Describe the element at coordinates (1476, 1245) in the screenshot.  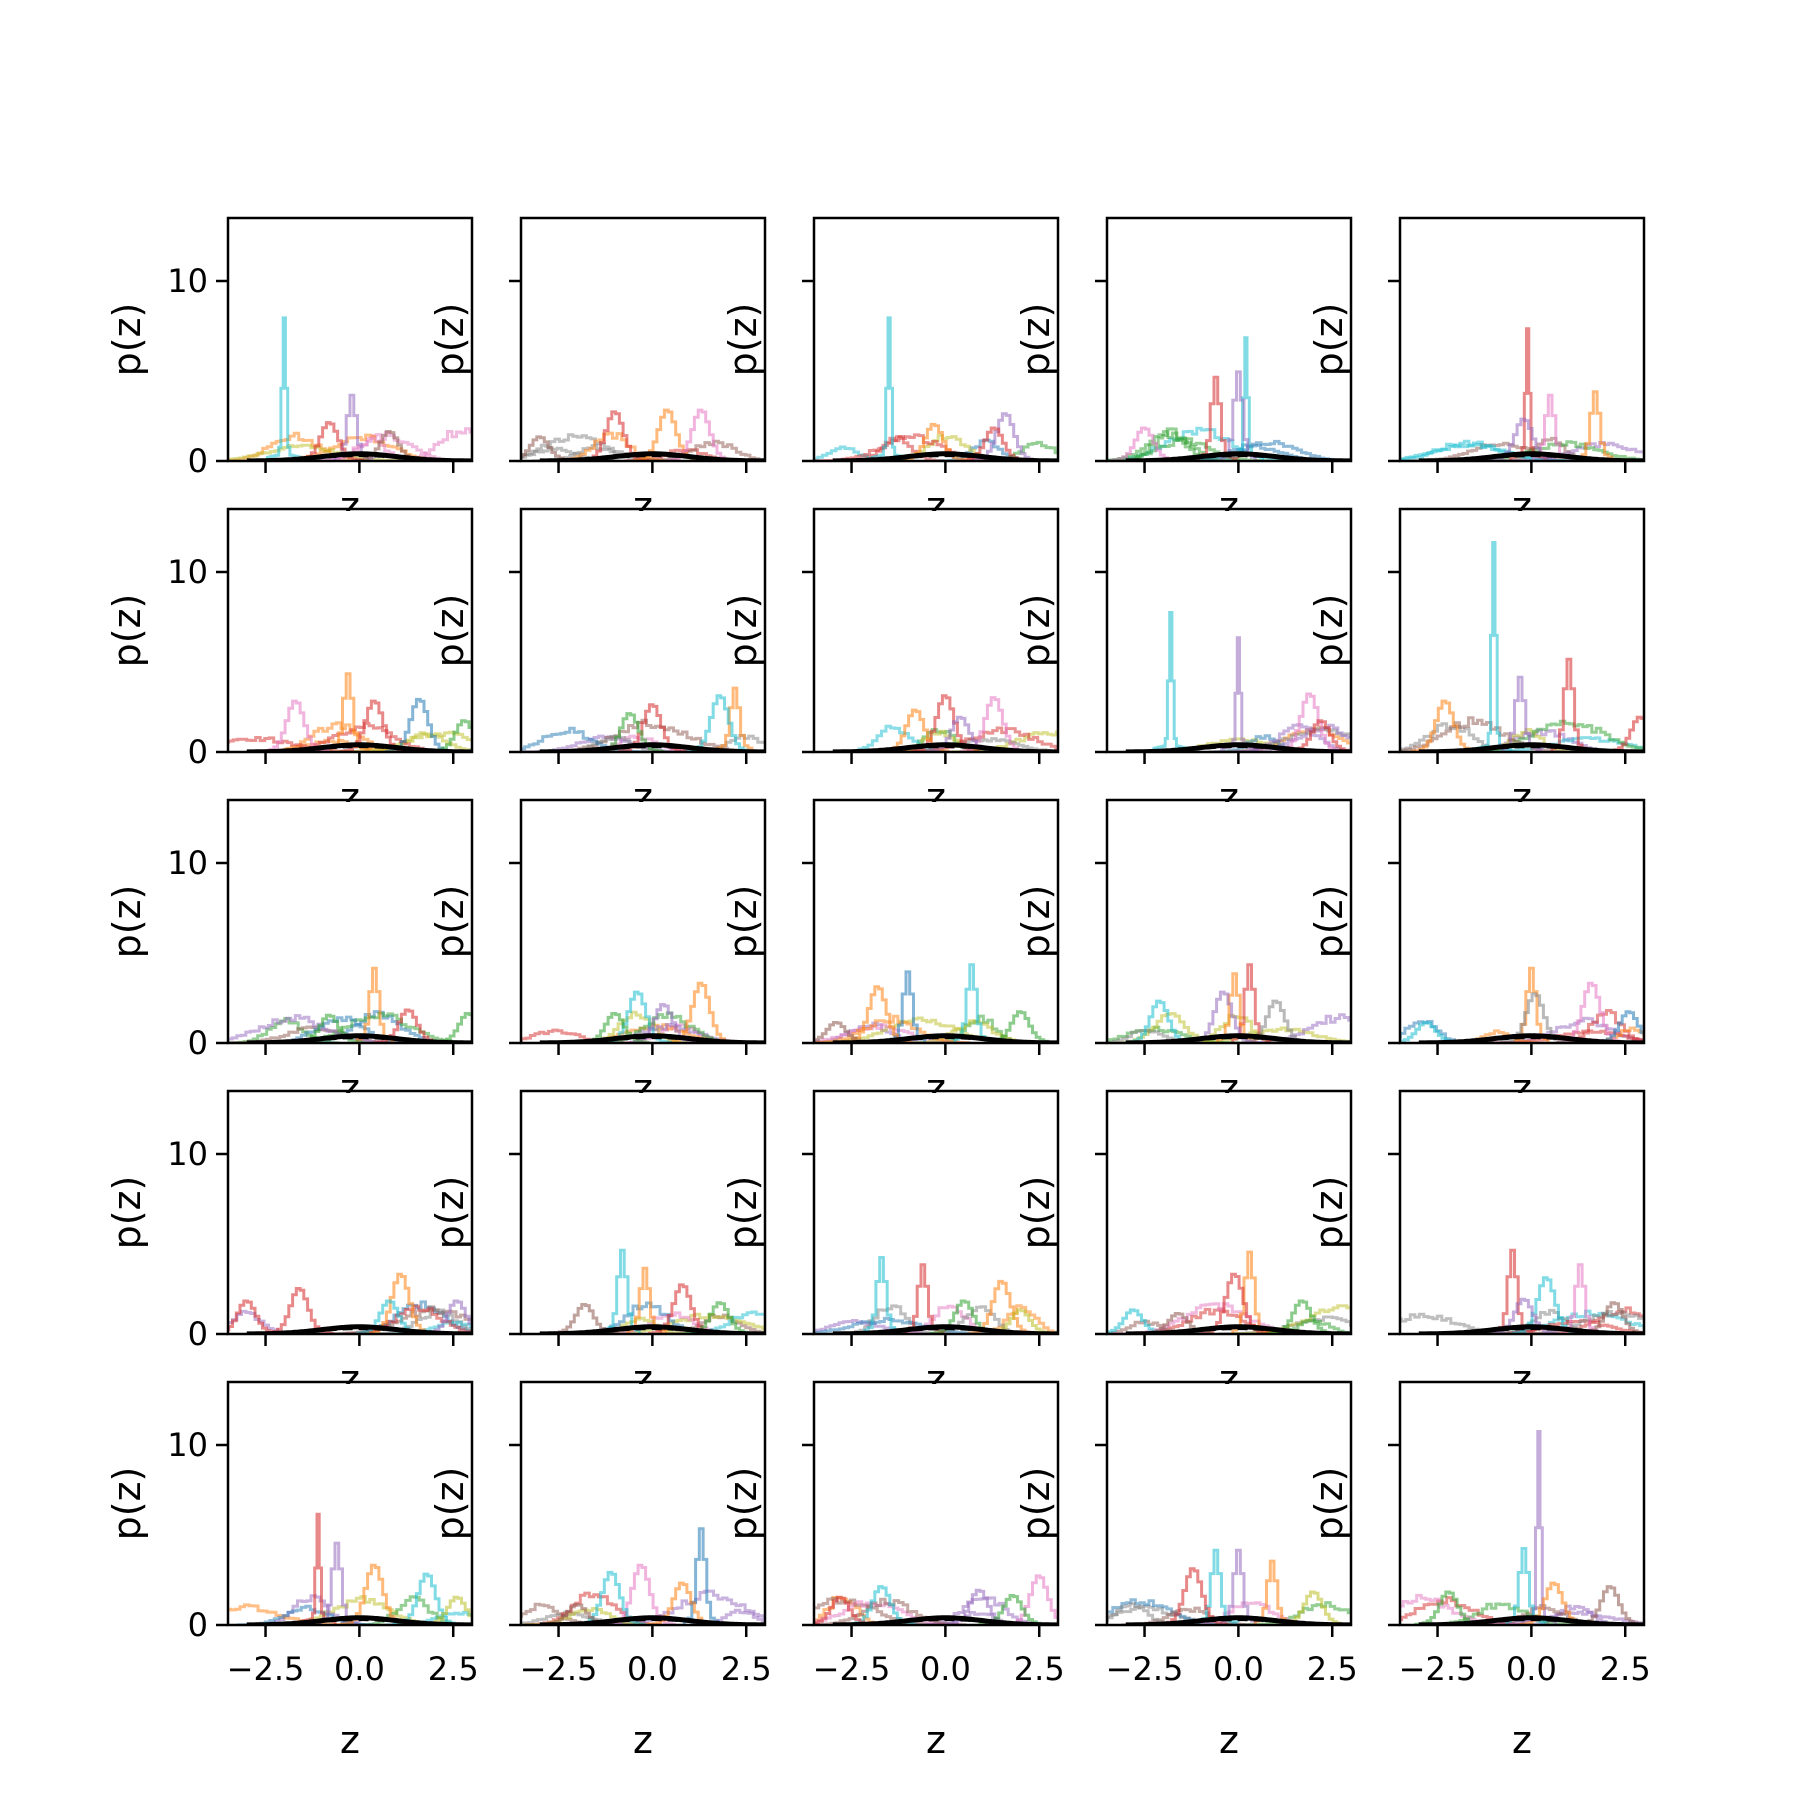
I see `subplot-r4-c5: zp(z)` at that location.